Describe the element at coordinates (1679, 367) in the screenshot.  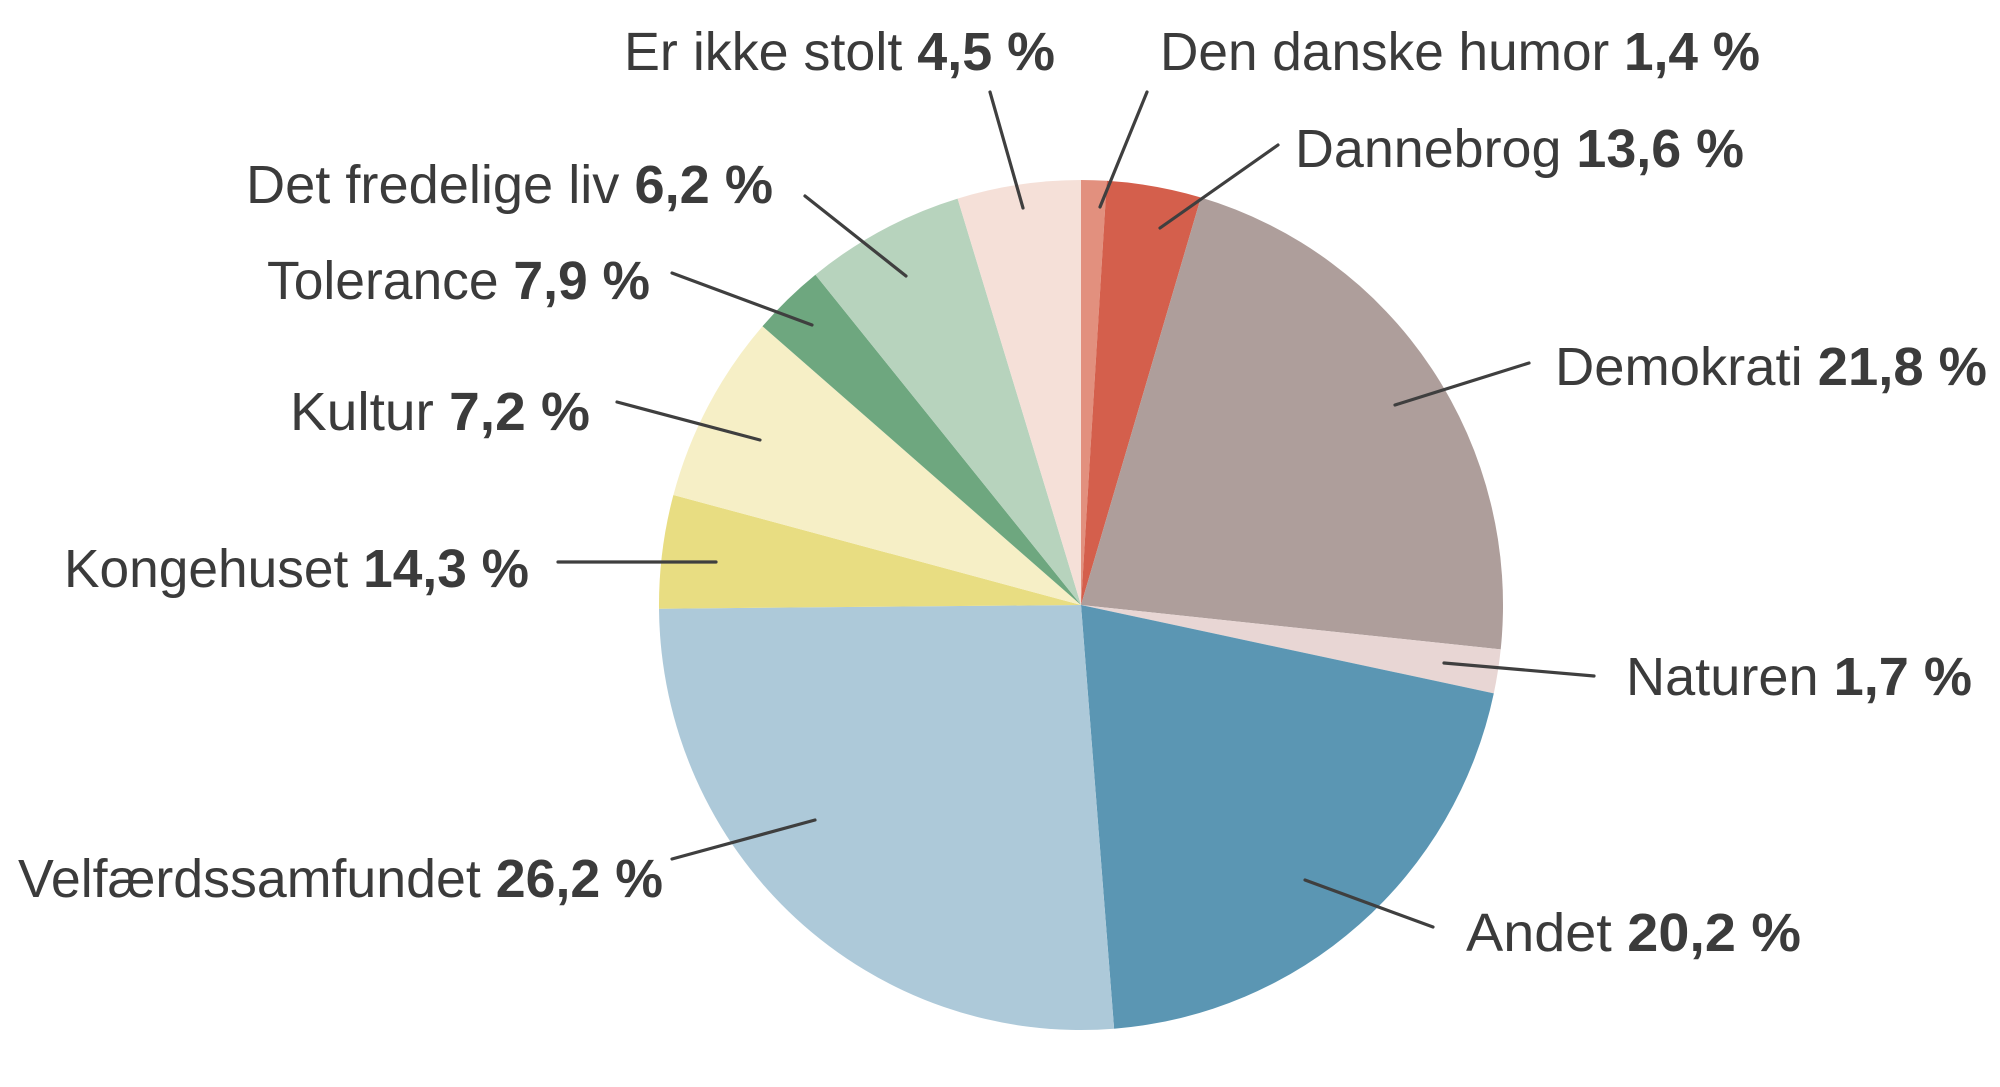
I see `label-name: Demokrati` at that location.